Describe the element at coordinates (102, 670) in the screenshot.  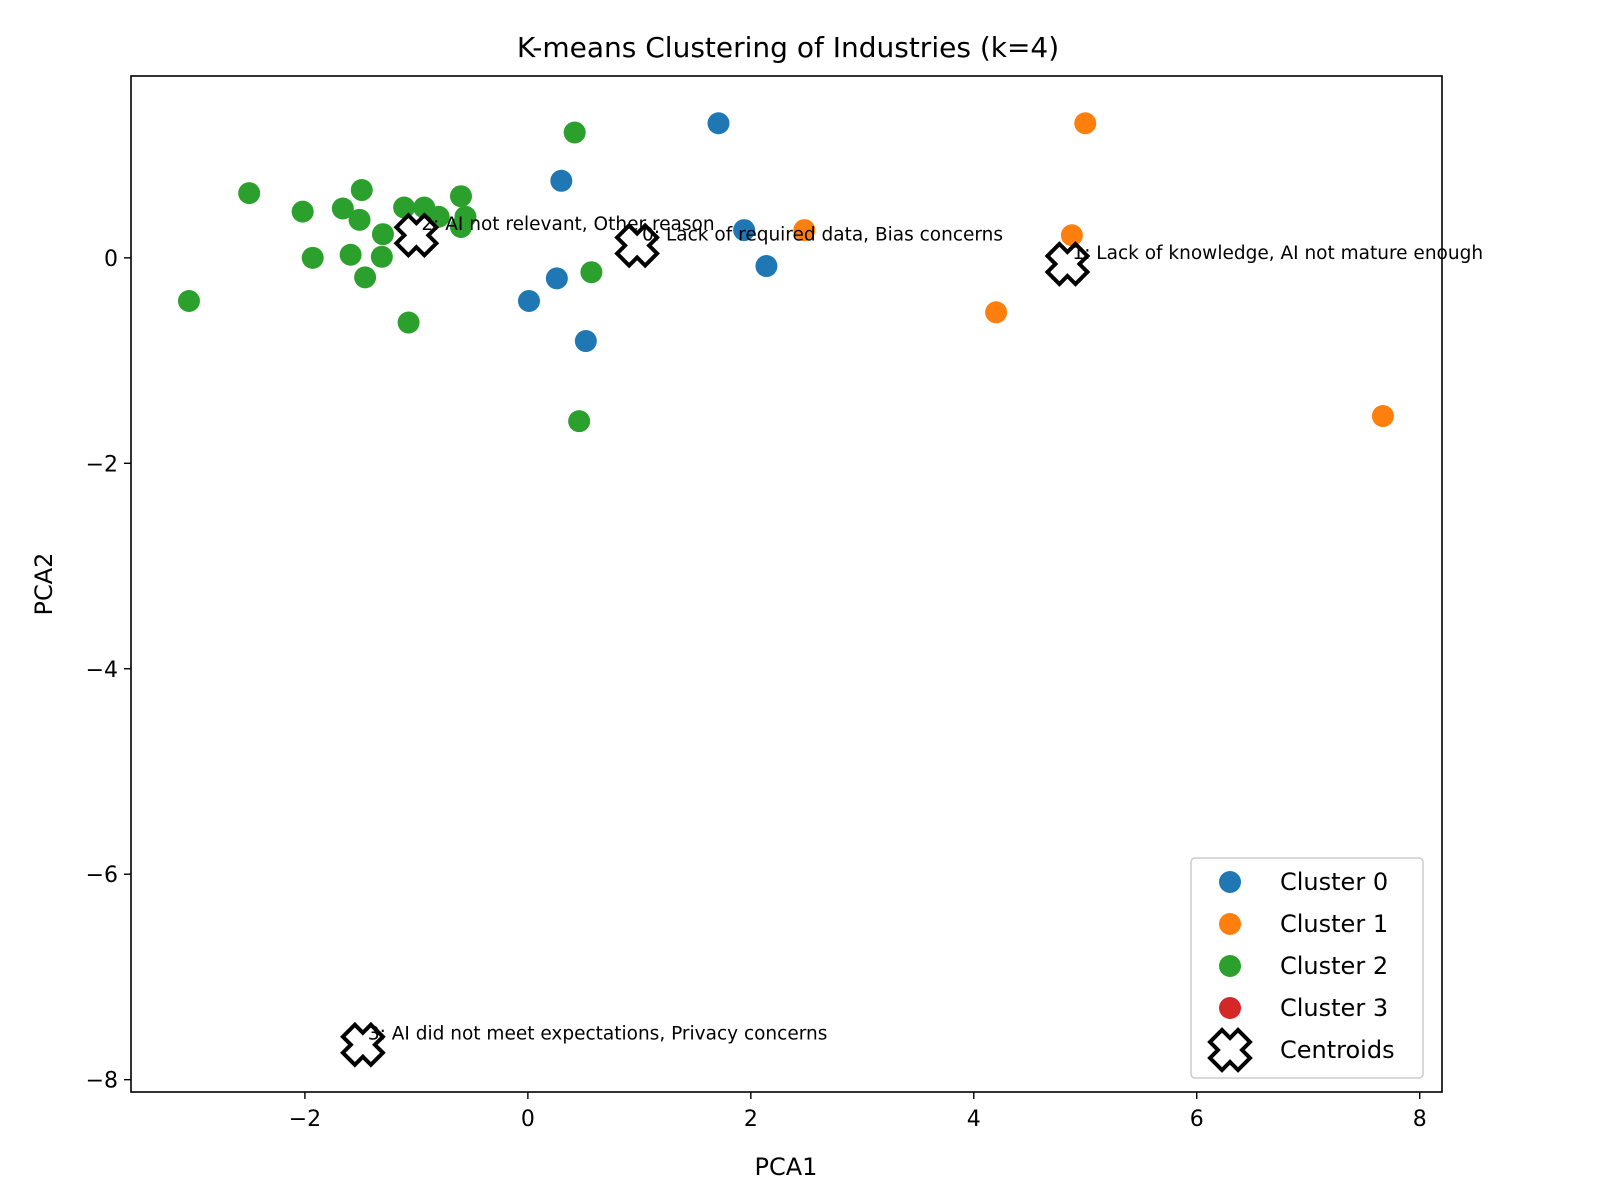
I see `y-tick-label: −4` at that location.